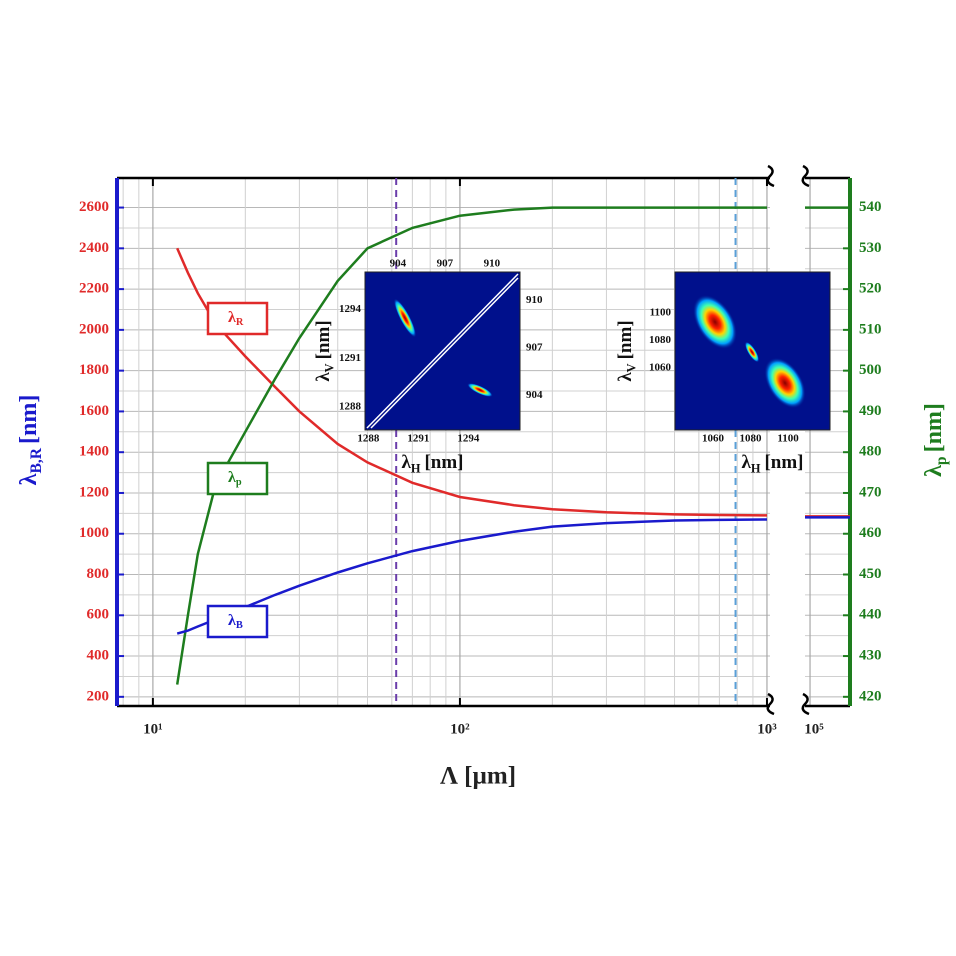 The image size is (956, 956). Describe the element at coordinates (870, 452) in the screenshot. I see `y2-tick-label: 480` at that location.